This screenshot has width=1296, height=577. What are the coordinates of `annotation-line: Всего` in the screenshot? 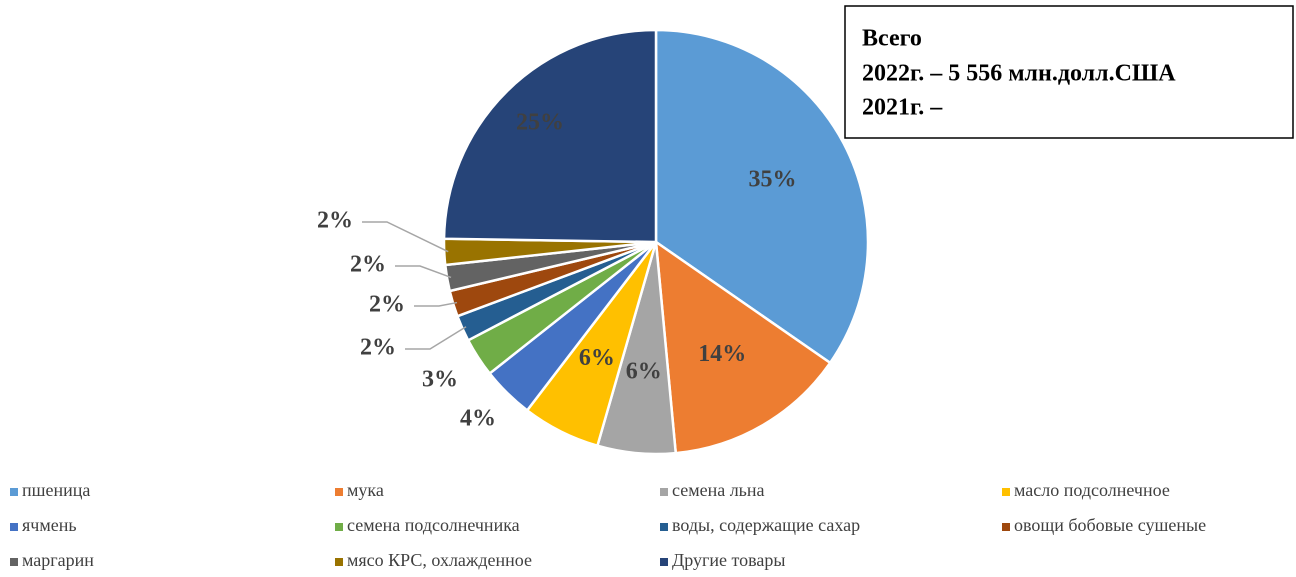 It's located at (892, 39).